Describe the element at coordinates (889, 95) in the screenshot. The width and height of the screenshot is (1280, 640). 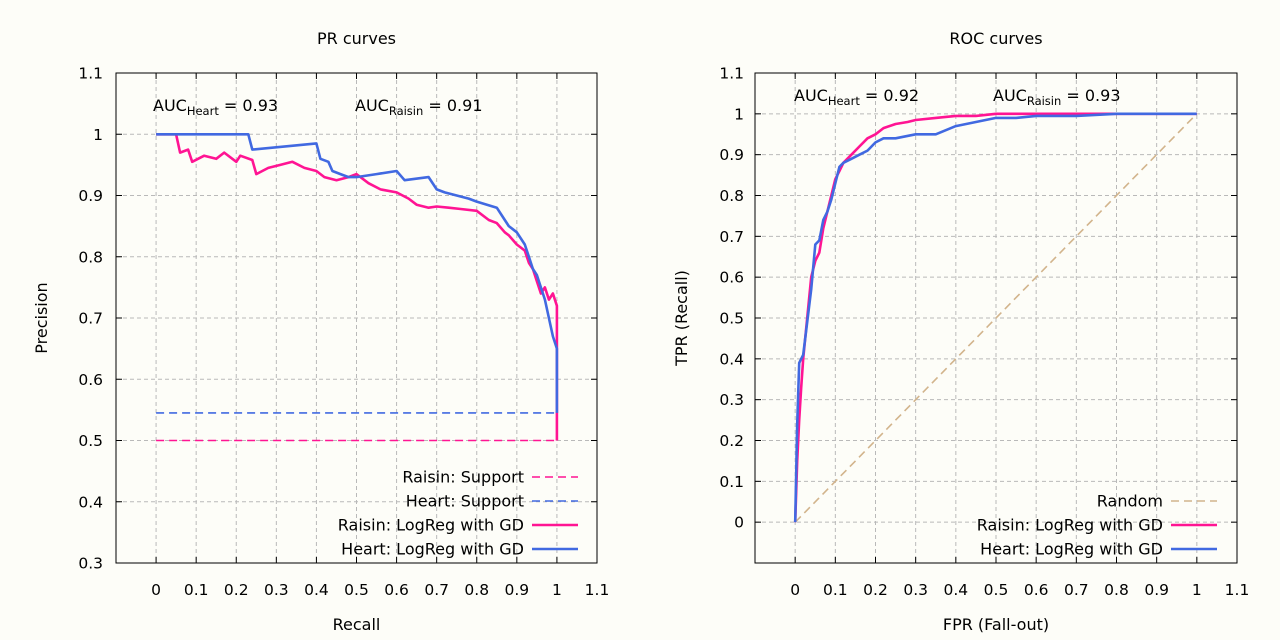
I see `auc-value: = 0.92` at that location.